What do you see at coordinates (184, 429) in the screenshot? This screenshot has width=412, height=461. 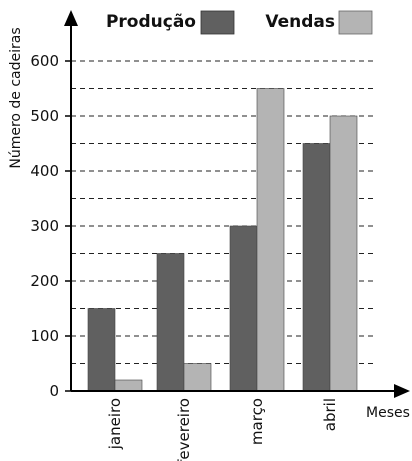 I see `category-label: fevereiro` at bounding box center [184, 429].